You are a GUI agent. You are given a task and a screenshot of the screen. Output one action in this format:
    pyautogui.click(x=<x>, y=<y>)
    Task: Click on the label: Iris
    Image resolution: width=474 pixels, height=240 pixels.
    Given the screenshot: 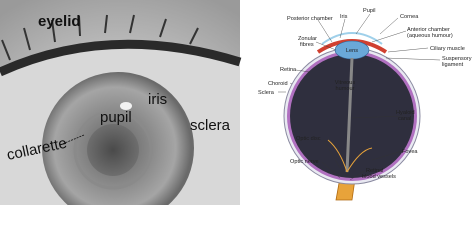 What is the action you would take?
    pyautogui.click(x=344, y=17)
    